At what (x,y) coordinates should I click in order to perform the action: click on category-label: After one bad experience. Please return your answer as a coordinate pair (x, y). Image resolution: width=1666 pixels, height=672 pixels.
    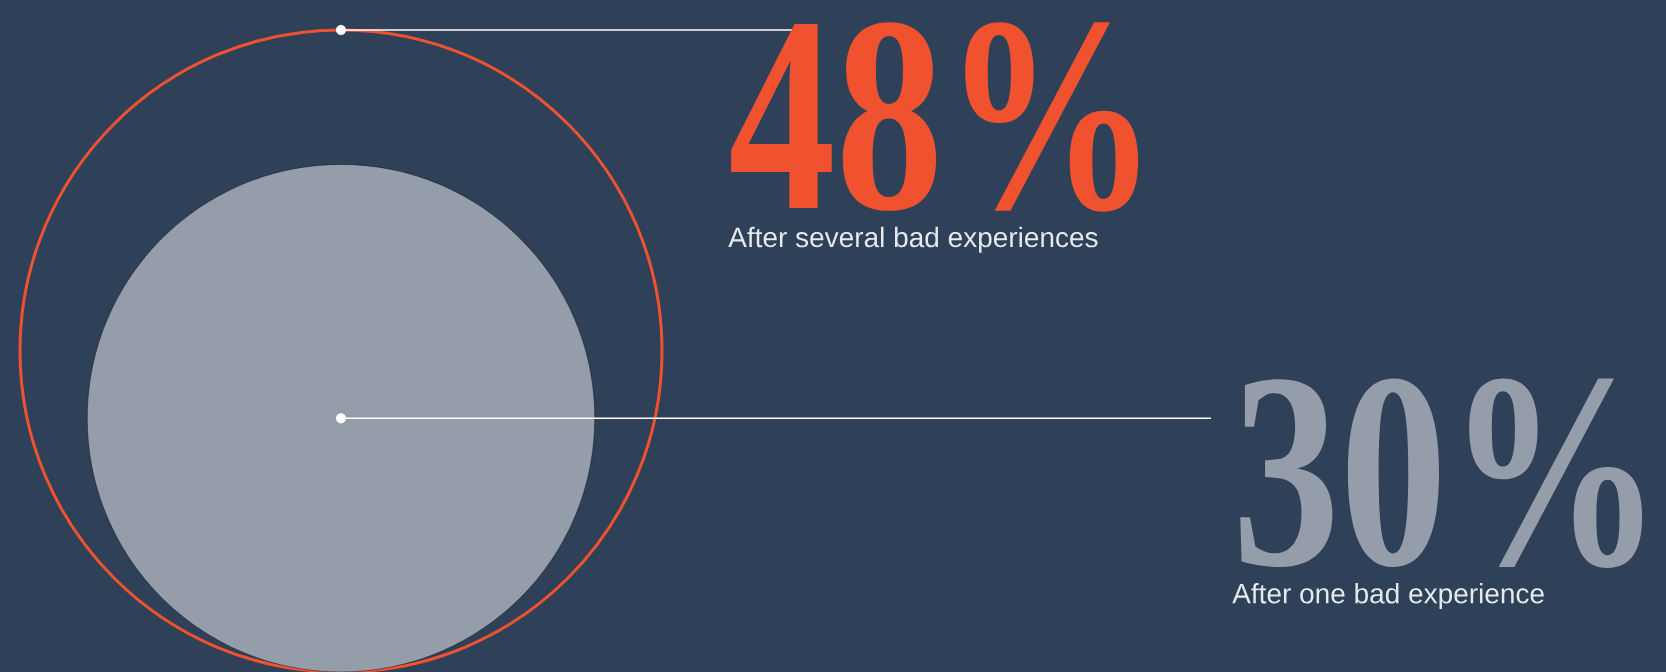
    Looking at the image, I should click on (1388, 596).